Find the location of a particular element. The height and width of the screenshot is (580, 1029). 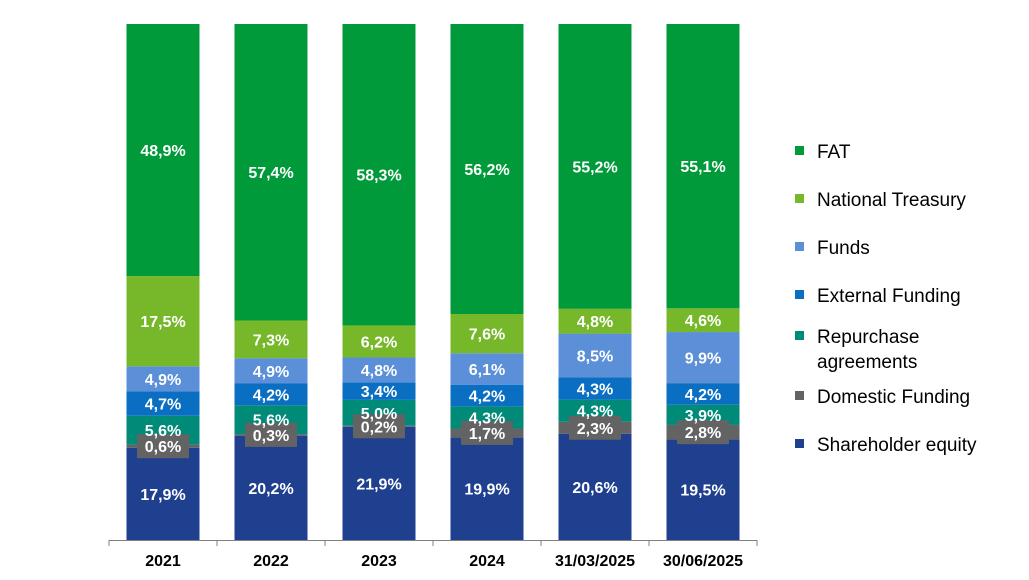

data-label: 56,2% is located at coordinates (486, 170).